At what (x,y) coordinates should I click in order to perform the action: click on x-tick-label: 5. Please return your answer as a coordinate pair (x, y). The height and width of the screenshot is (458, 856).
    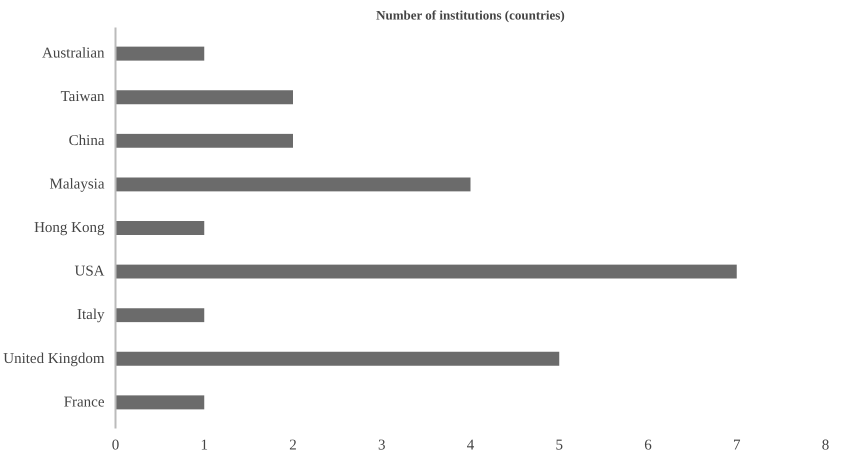
    Looking at the image, I should click on (559, 446).